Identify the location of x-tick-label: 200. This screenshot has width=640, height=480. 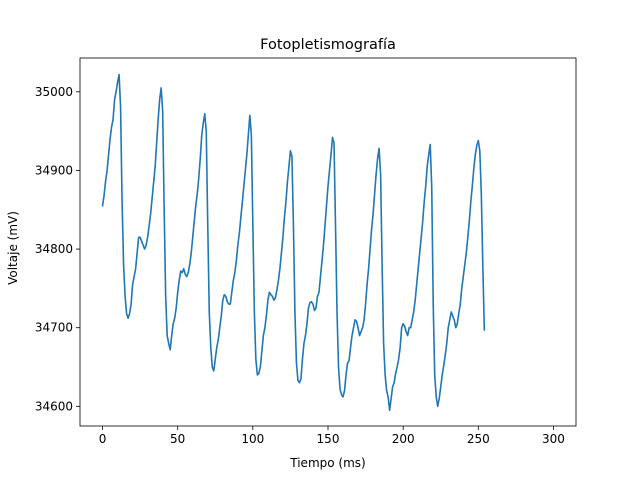
(403, 439).